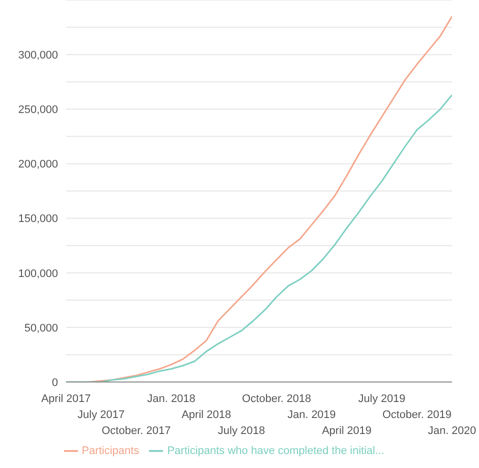  Describe the element at coordinates (311, 415) in the screenshot. I see `x-tick-label: Jan. 2019` at that location.